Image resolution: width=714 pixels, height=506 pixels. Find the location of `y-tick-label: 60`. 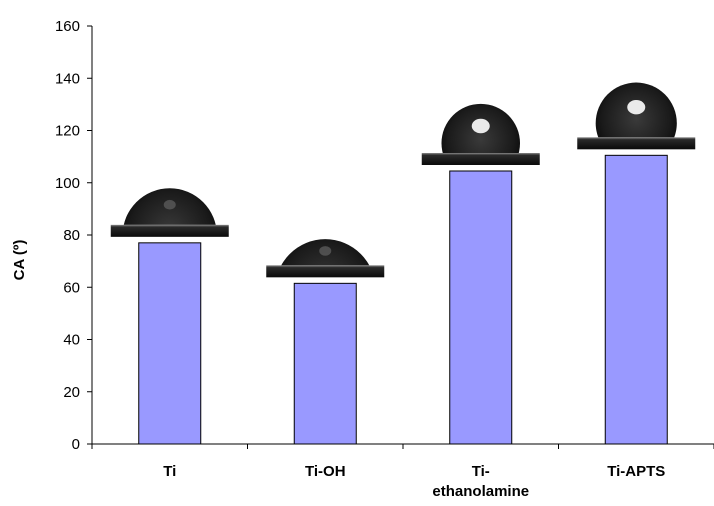

y-tick-label: 60 is located at coordinates (71, 287).